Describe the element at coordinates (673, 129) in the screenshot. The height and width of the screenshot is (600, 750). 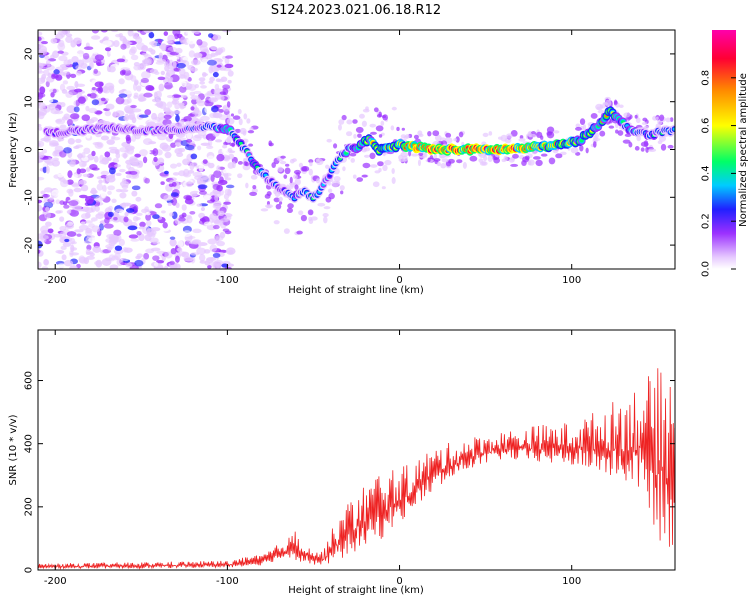
I see `ridge-core` at that location.